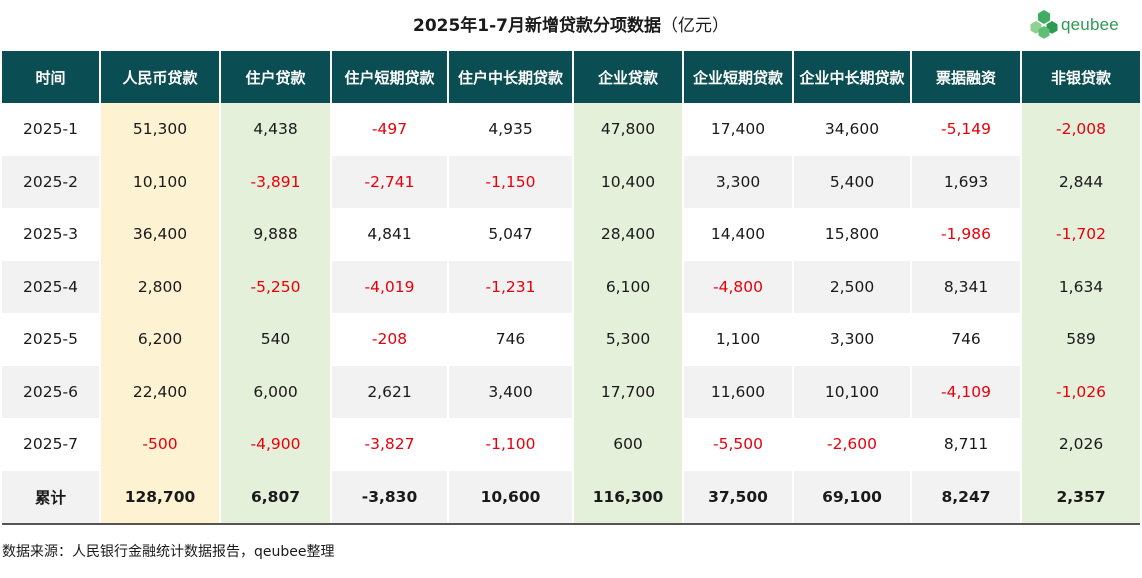 Image resolution: width=1142 pixels, height=578 pixels. I want to click on header-corporate-mid-long-term: 企业中长期贷款, so click(851, 77).